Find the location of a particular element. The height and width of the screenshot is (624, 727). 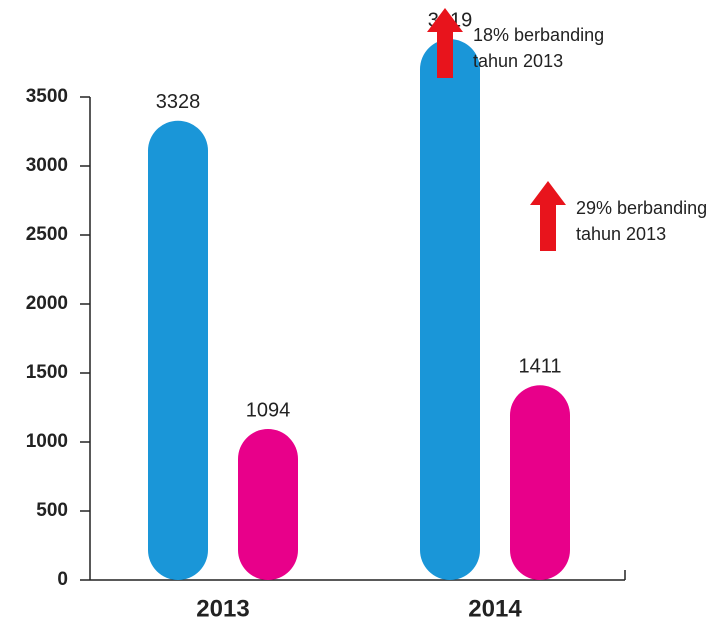

y-tick-label: 3000 is located at coordinates (47, 165).